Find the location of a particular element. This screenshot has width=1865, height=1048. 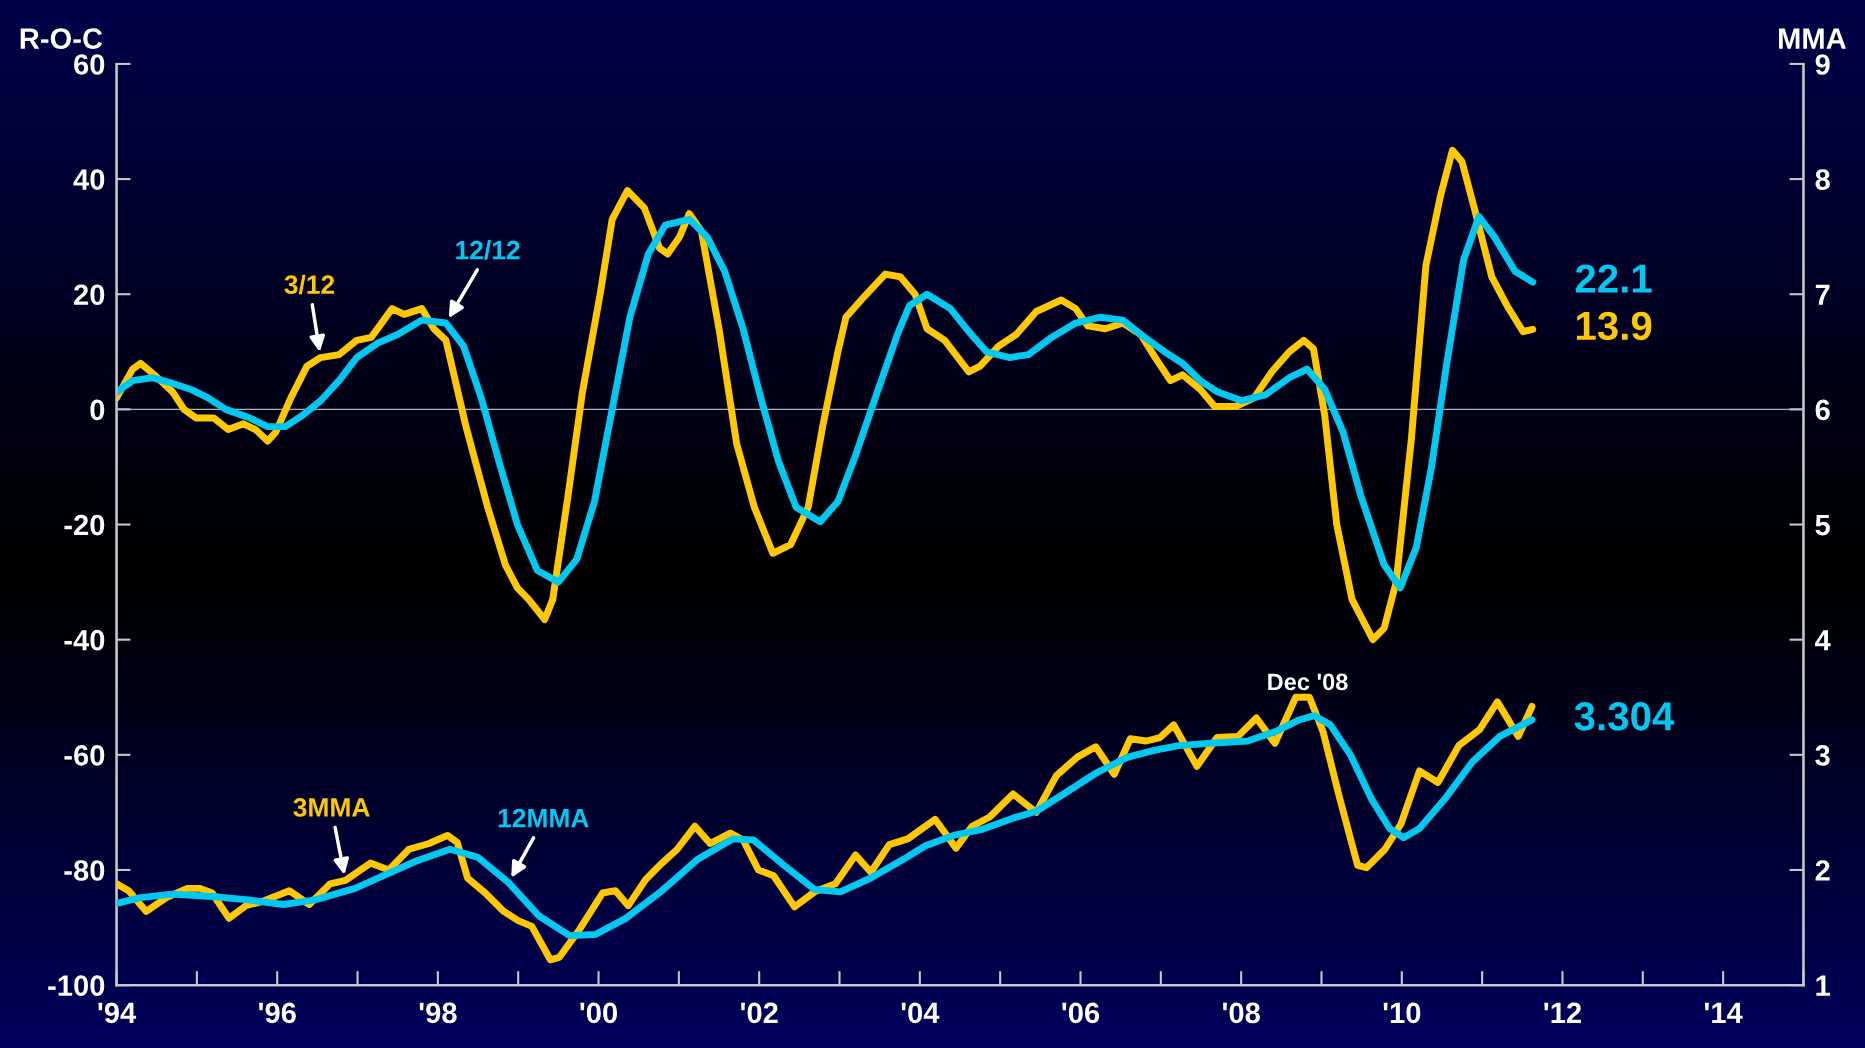

y-tick-label: -40 is located at coordinates (84, 640).